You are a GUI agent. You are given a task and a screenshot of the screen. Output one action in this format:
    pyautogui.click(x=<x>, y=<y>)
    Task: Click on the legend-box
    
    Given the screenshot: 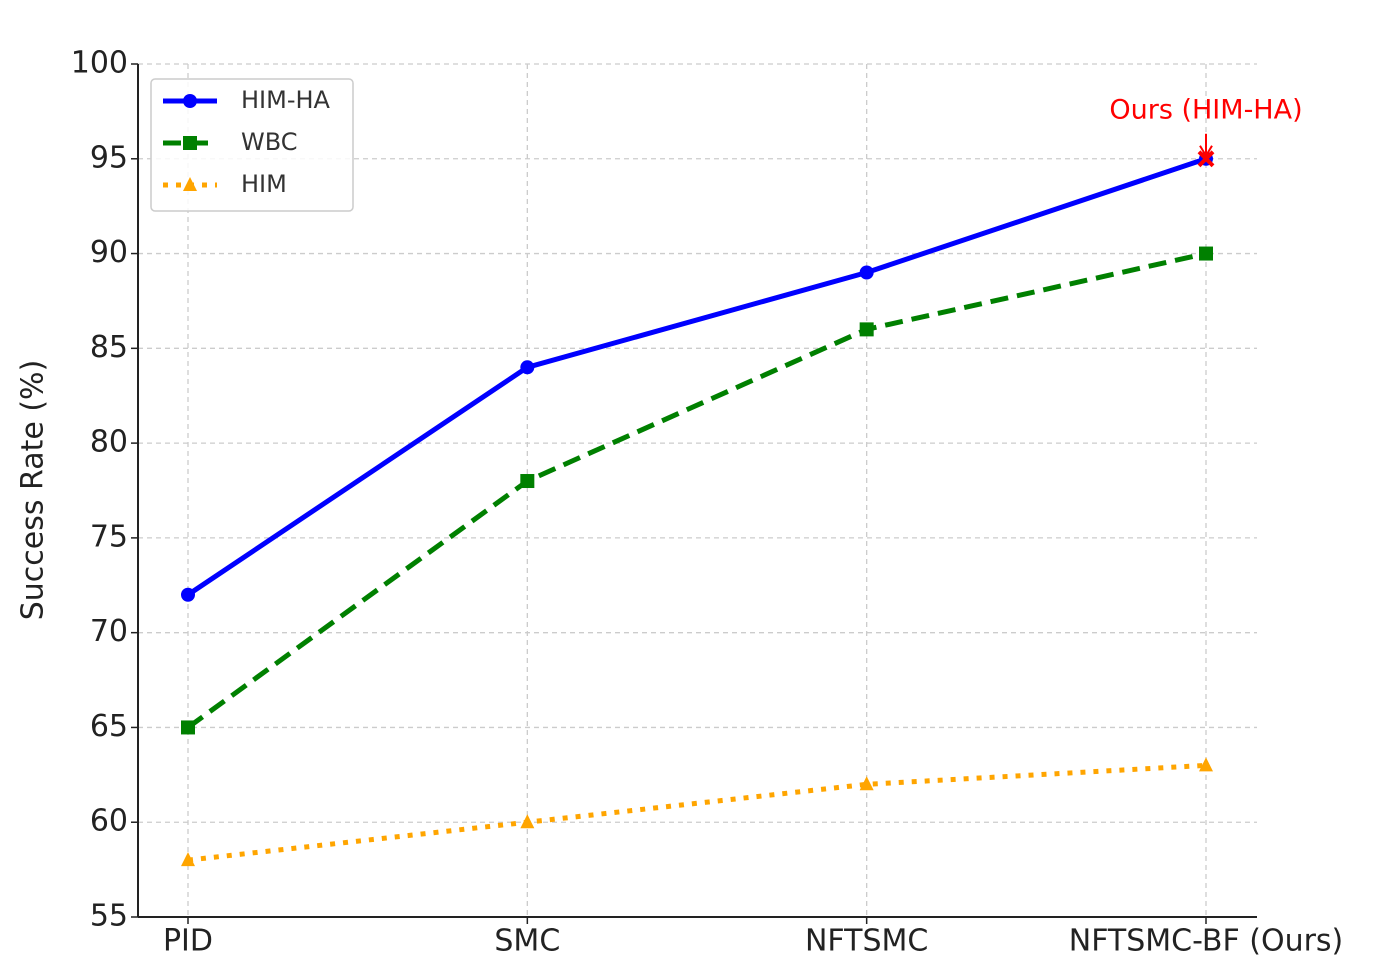 What is the action you would take?
    pyautogui.click(x=252, y=145)
    